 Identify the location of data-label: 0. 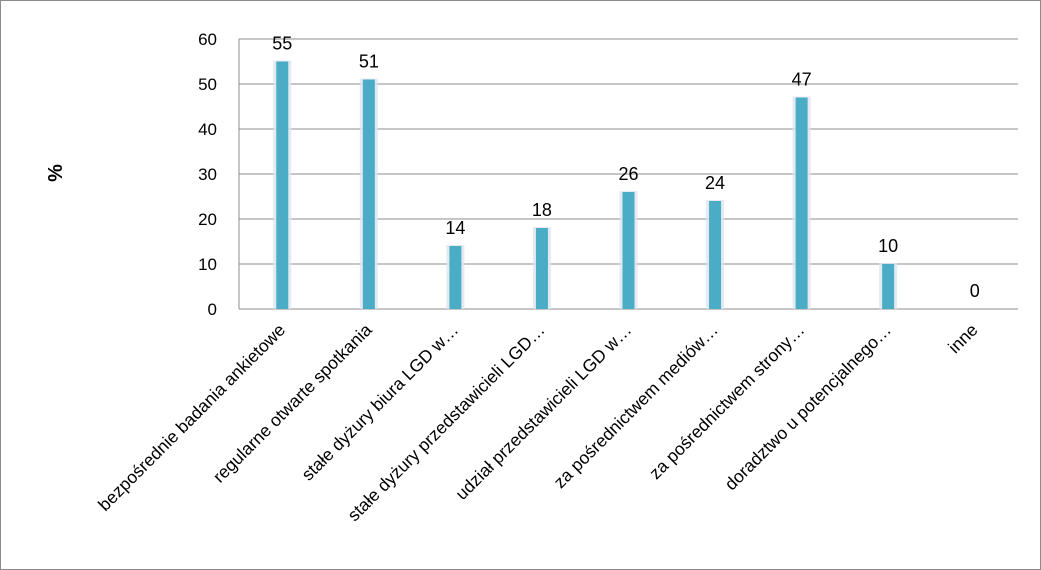
(975, 291).